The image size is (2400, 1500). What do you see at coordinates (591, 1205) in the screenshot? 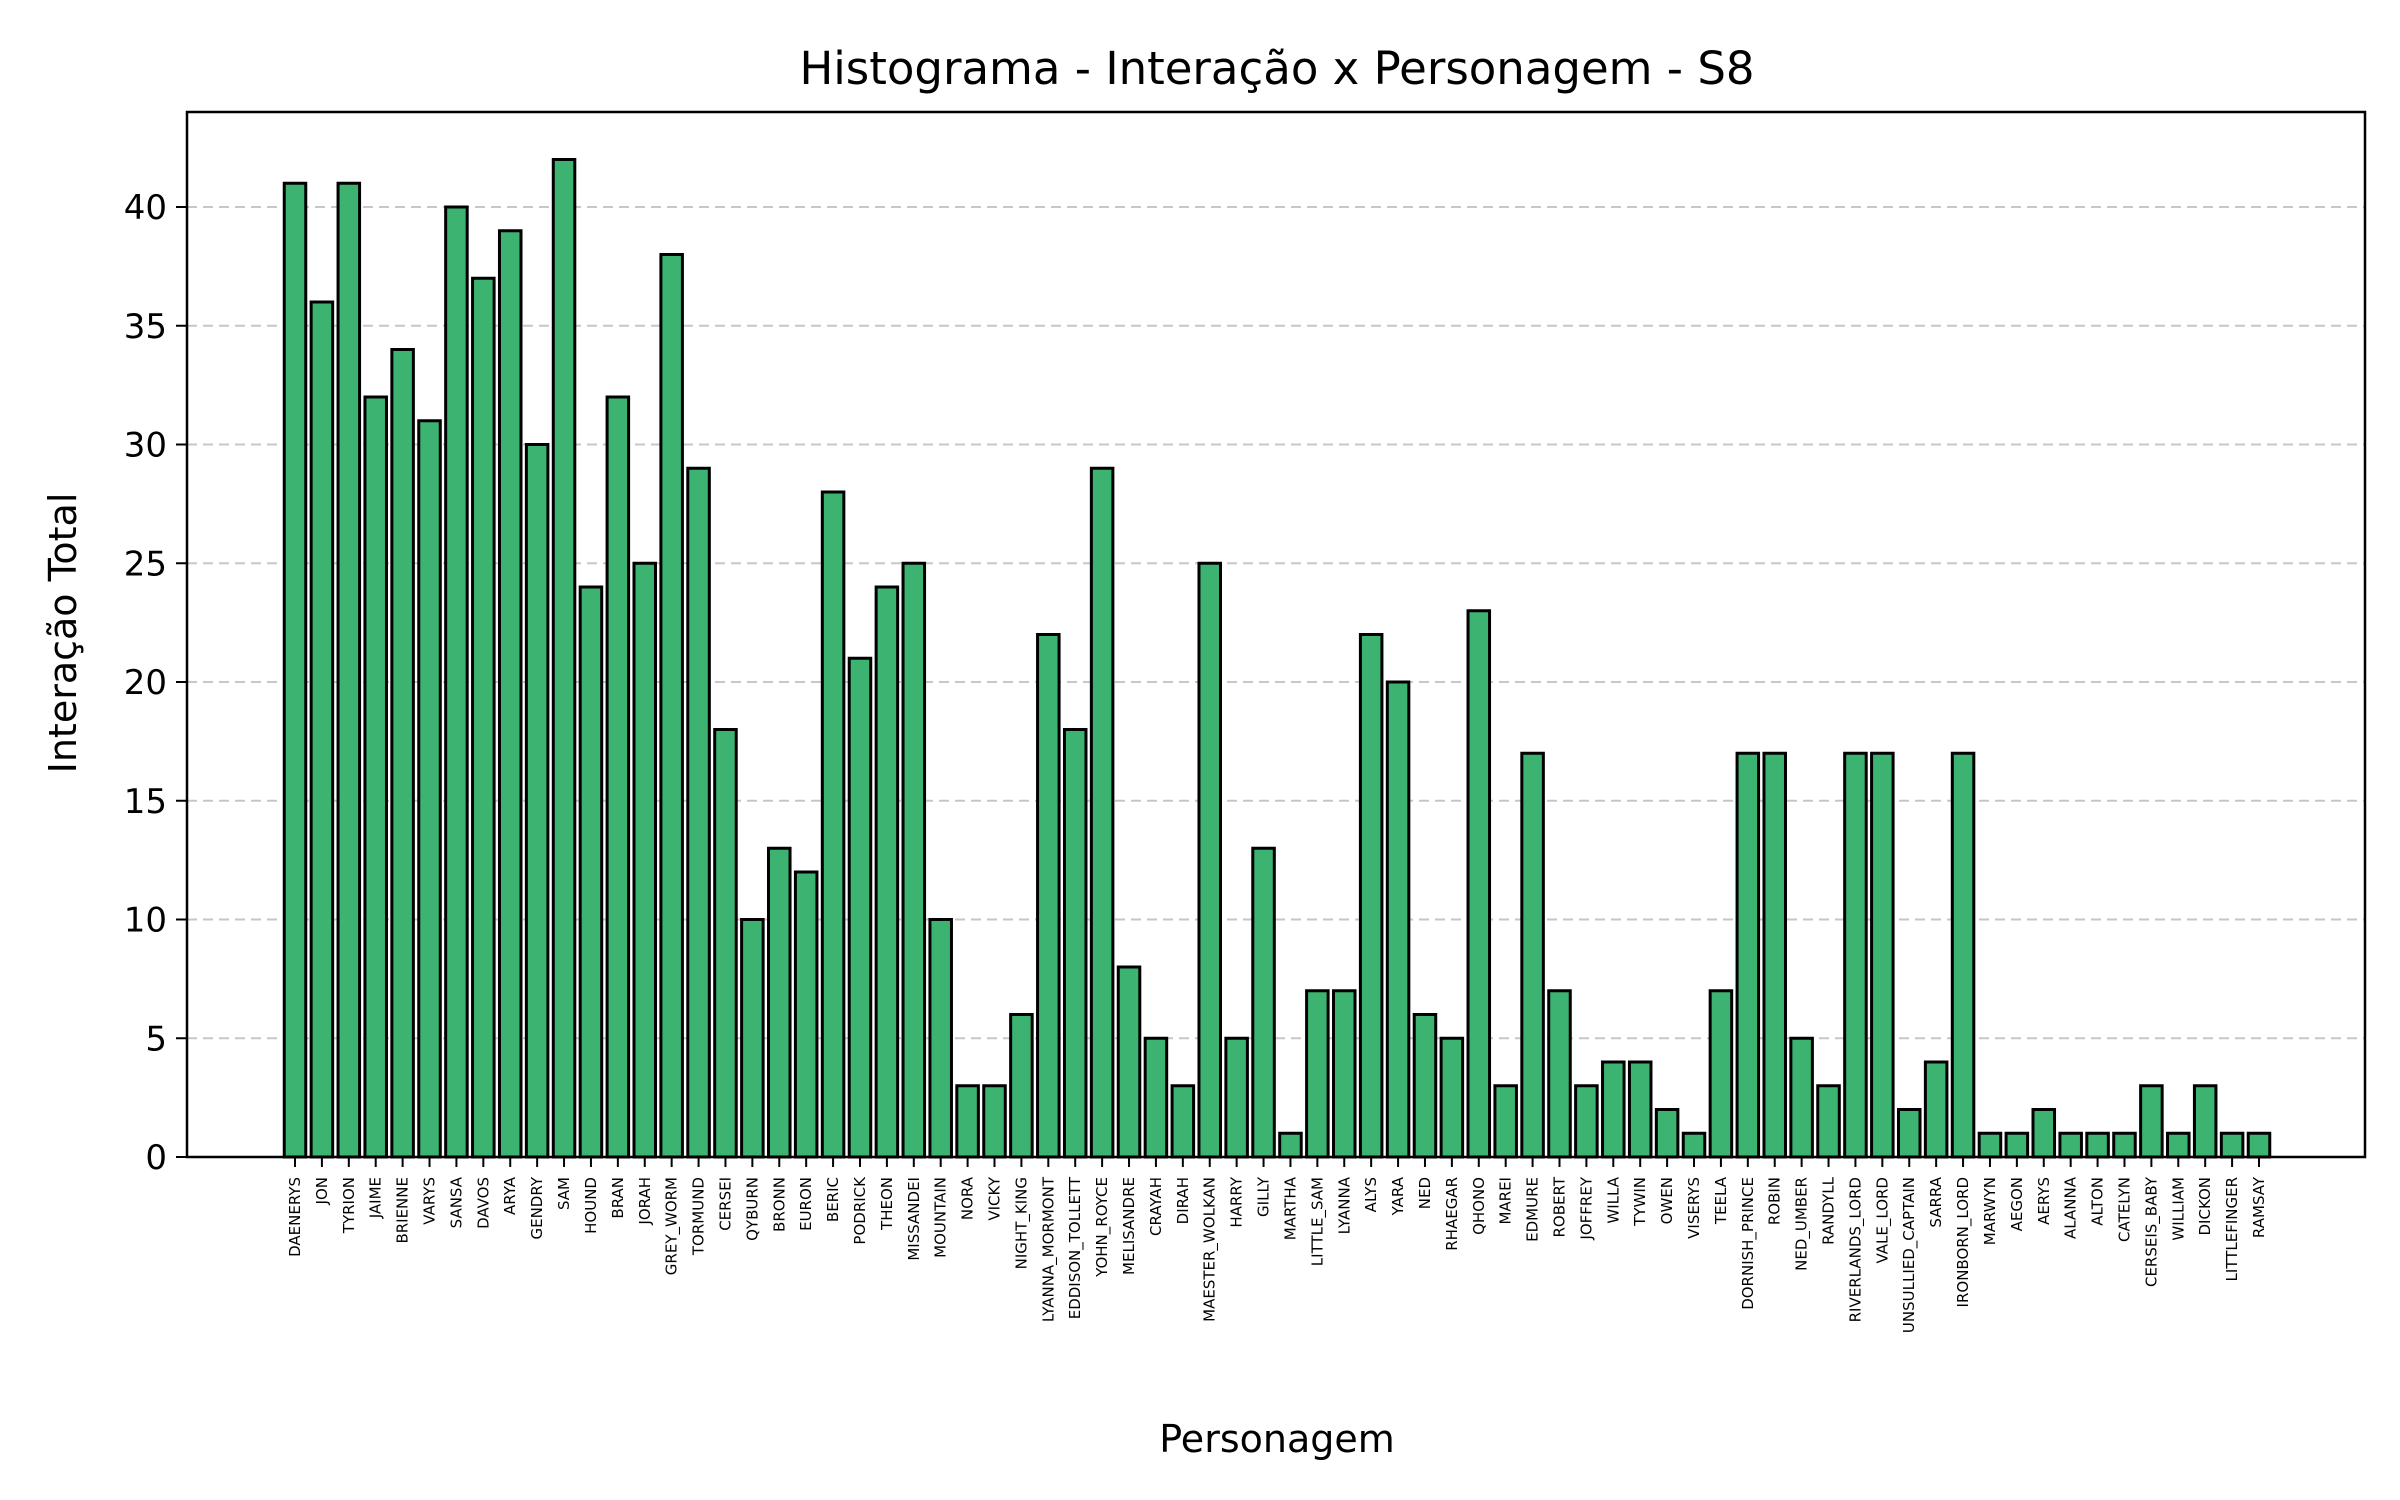
I see `x-tick-label: HOUND` at bounding box center [591, 1205].